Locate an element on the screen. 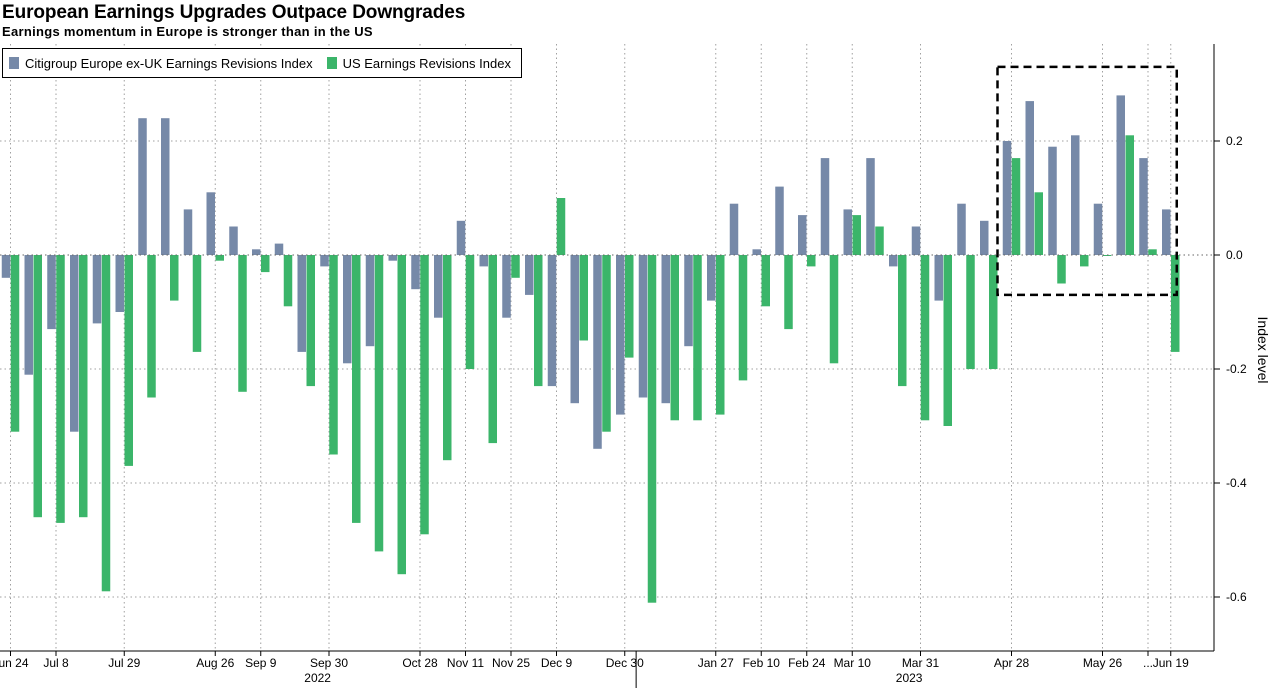  x-tick-label: Jun 24 is located at coordinates (14, 663).